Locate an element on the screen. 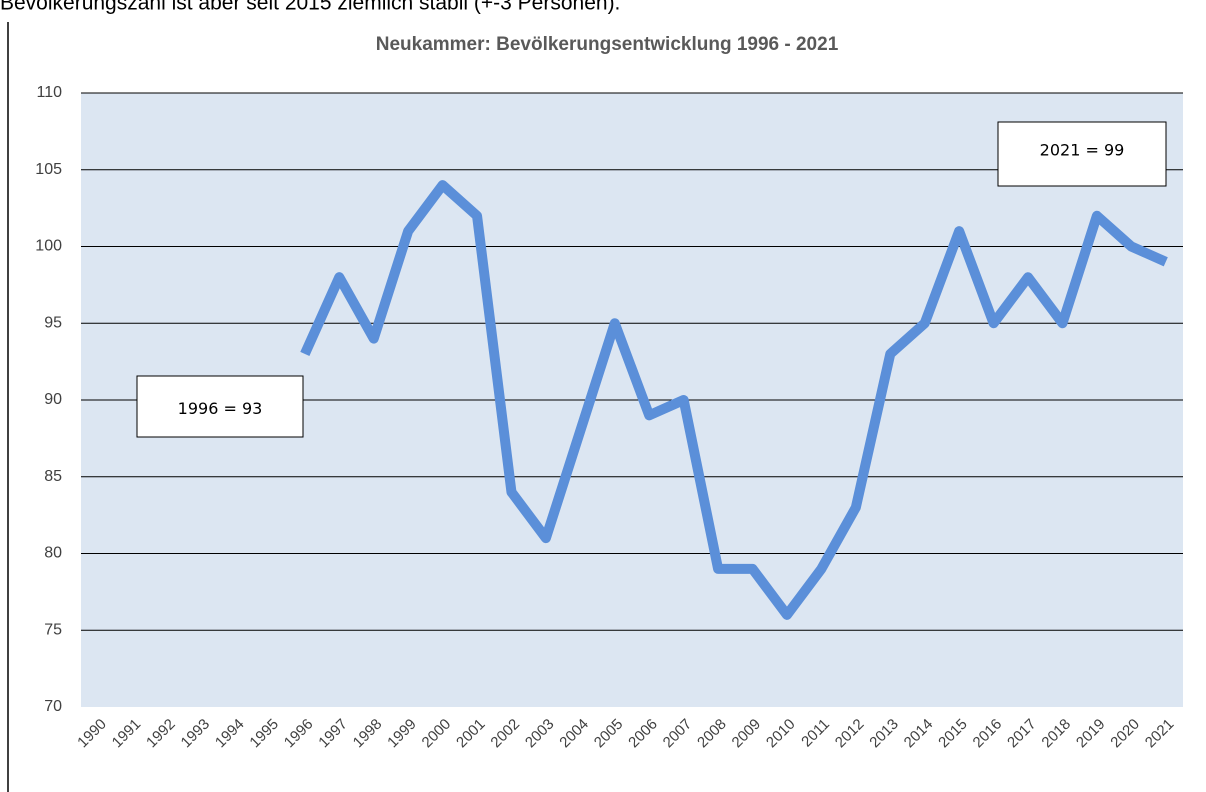  x-tick-label: 2015 is located at coordinates (953, 734).